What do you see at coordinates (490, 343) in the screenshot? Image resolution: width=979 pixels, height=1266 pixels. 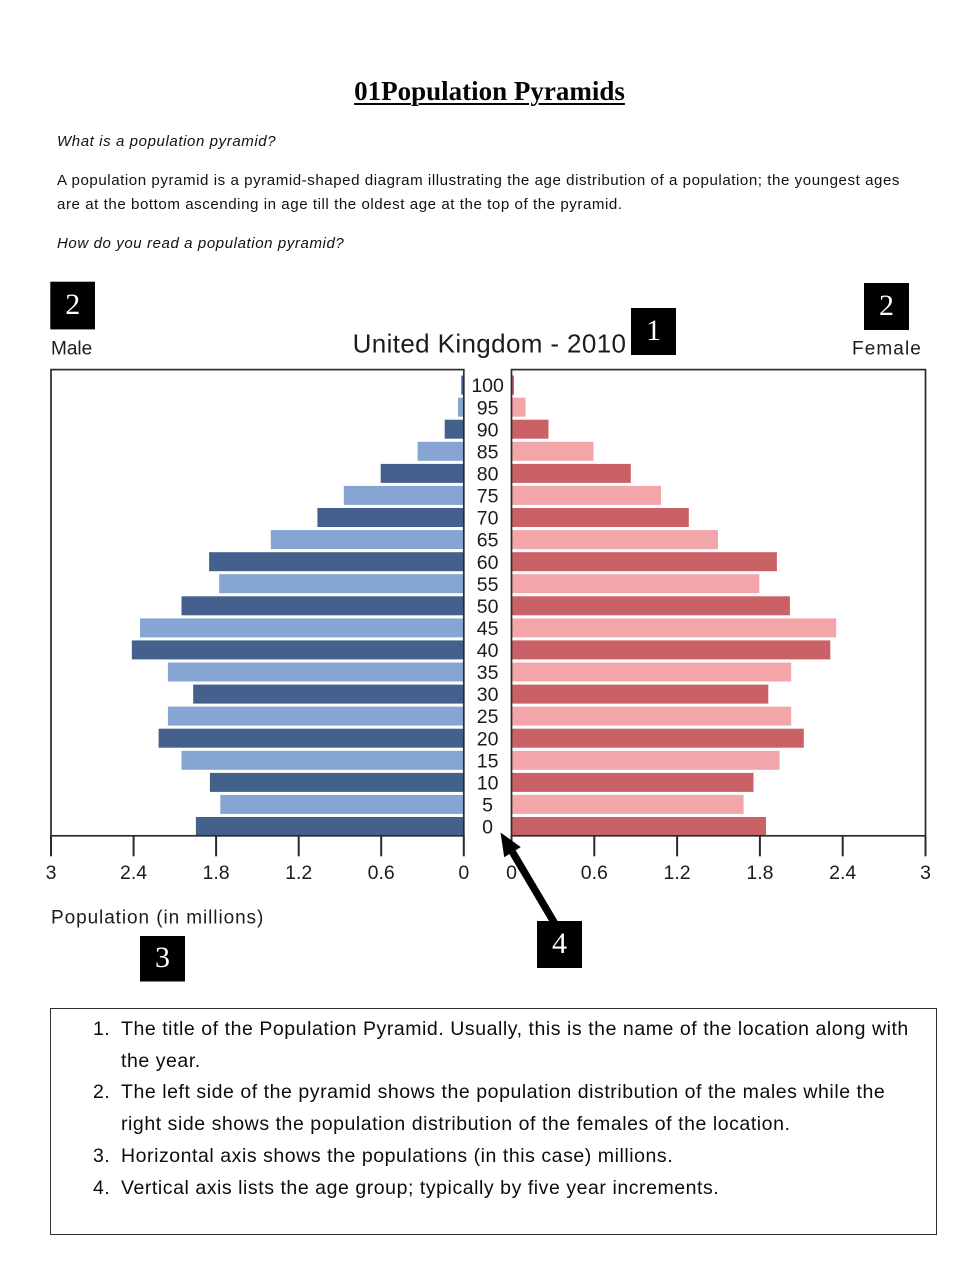 I see `svg-text: United Kingdom - 2010` at bounding box center [490, 343].